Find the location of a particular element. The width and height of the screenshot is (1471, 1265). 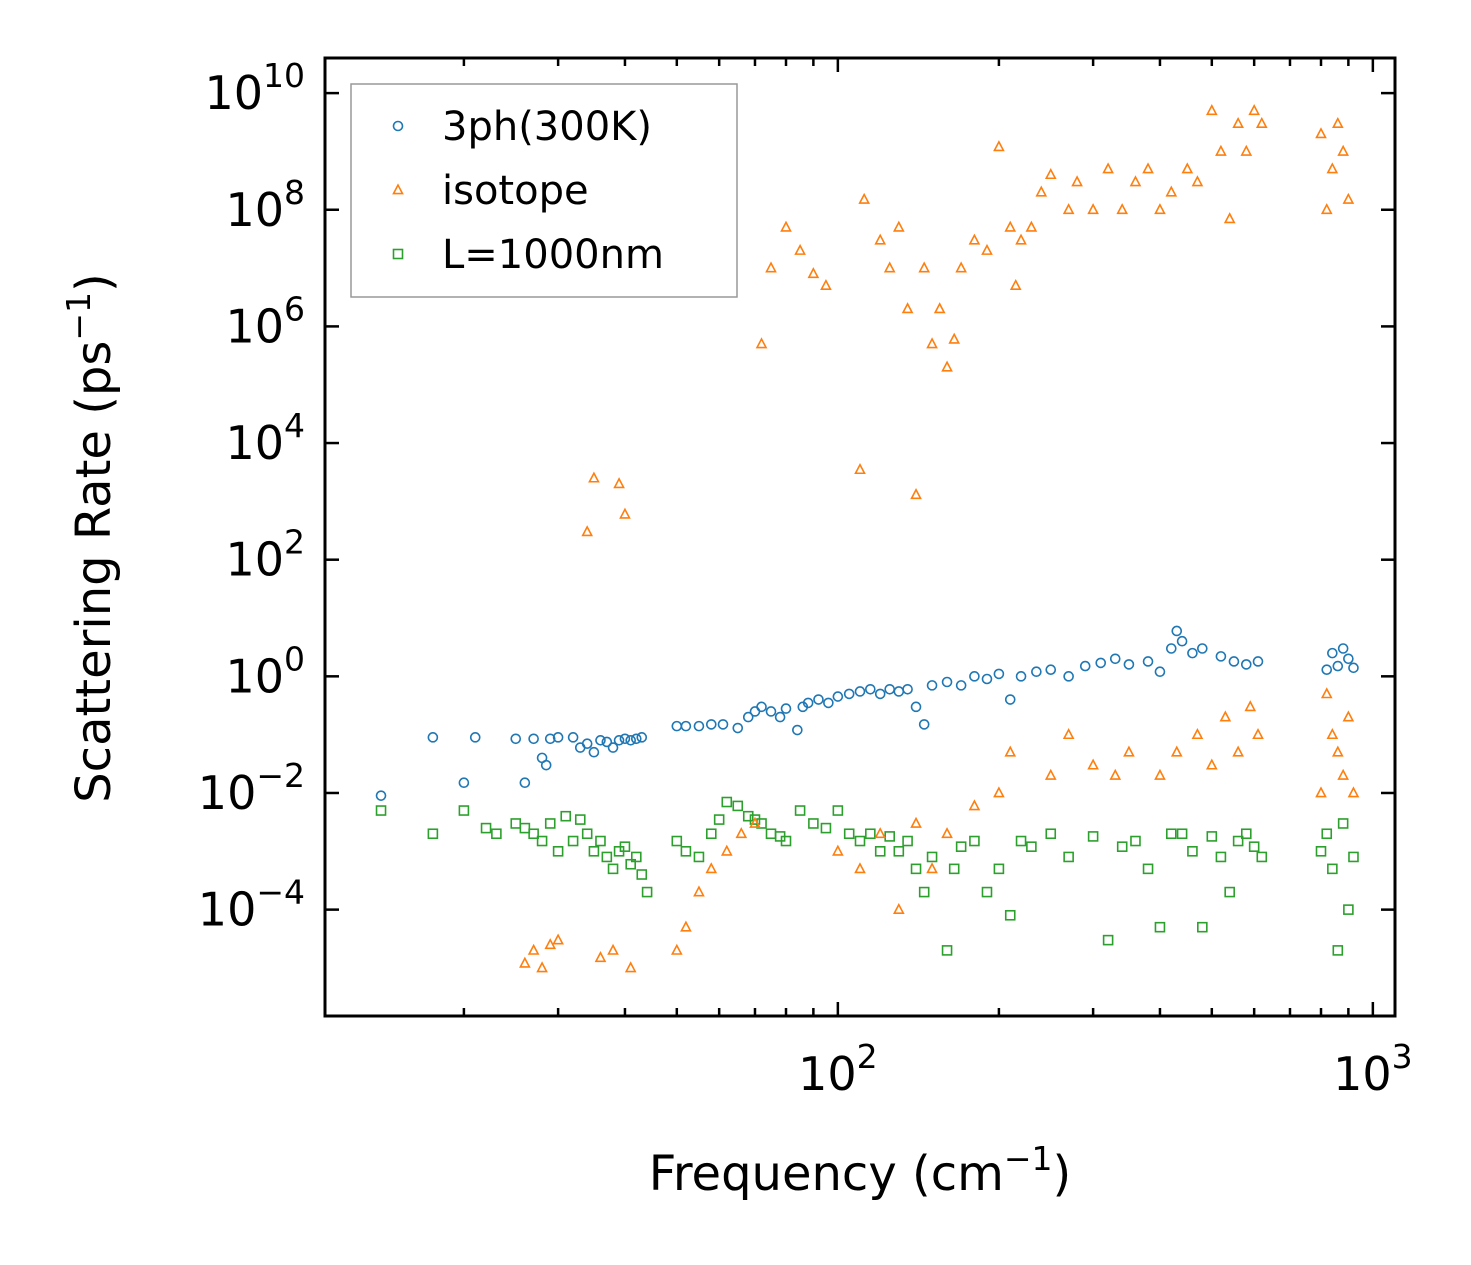

legend-label: isotope is located at coordinates (515, 191).